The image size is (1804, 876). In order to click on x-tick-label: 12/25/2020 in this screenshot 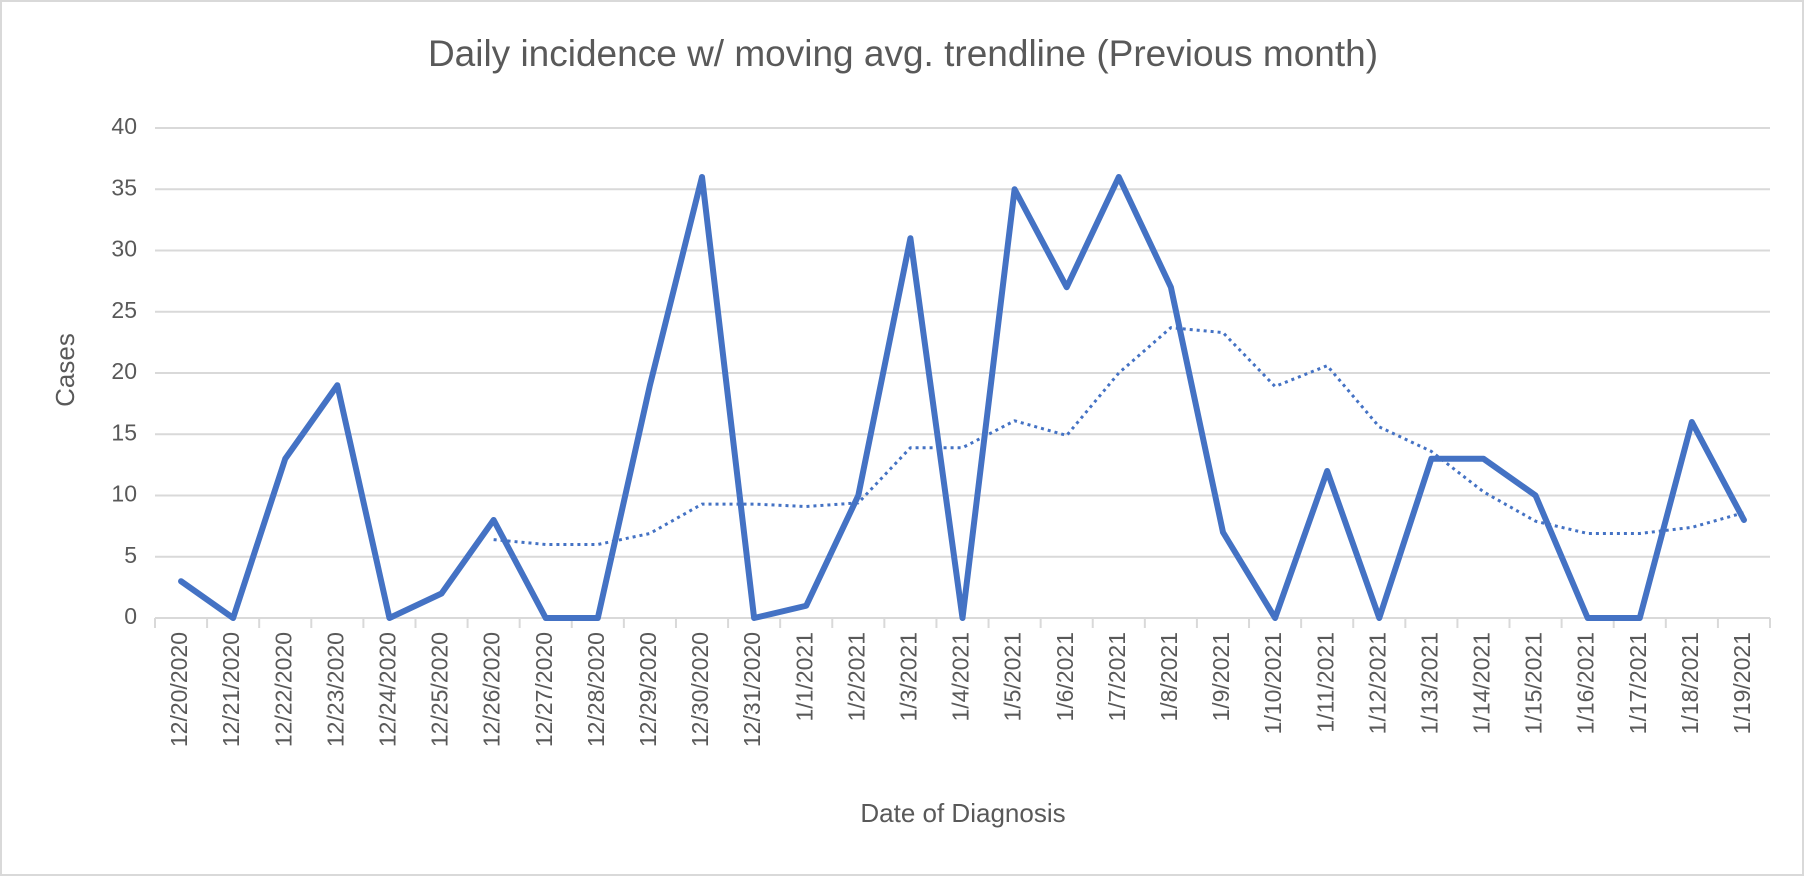, I will do `click(440, 689)`.